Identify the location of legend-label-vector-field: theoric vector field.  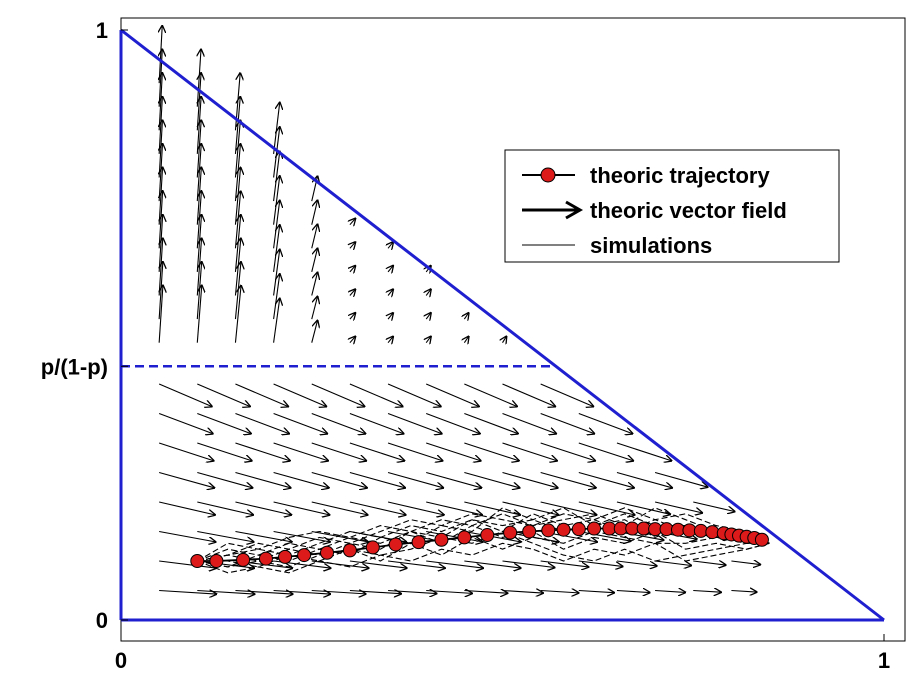
(688, 210).